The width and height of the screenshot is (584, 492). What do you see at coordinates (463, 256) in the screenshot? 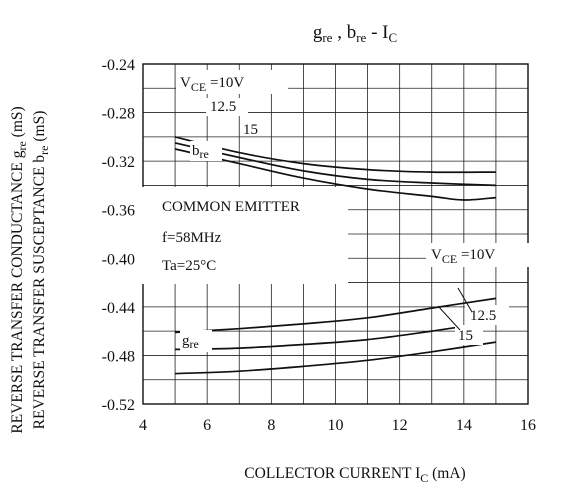
I see `series-label-g-10v: VCE =10V` at bounding box center [463, 256].